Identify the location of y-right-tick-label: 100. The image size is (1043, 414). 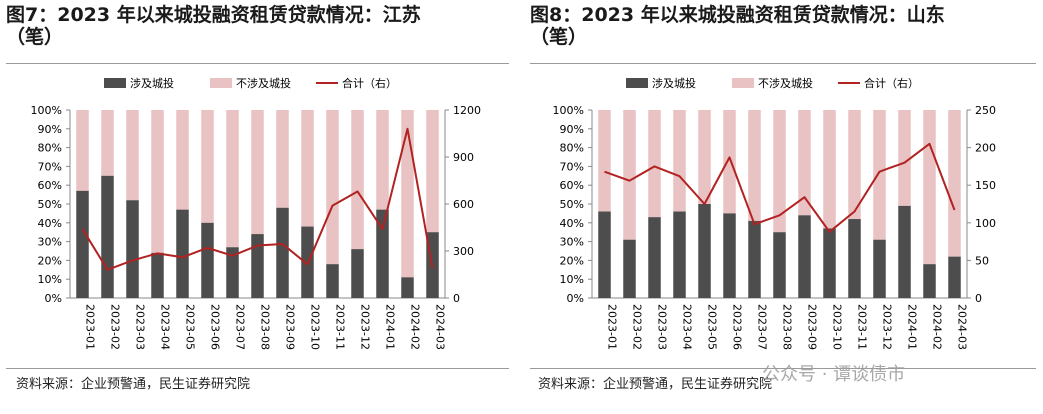
(985, 223).